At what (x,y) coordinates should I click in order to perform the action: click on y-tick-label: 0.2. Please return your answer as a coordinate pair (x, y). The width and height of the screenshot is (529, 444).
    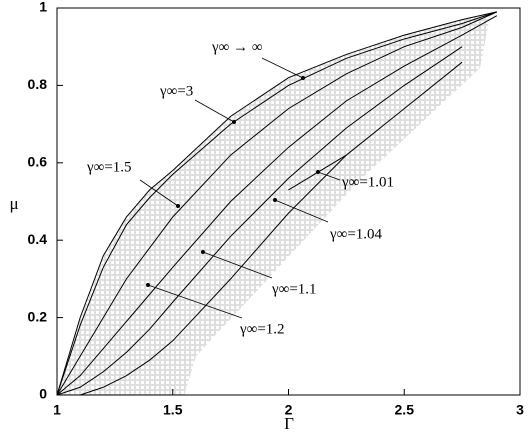
    Looking at the image, I should click on (38, 316).